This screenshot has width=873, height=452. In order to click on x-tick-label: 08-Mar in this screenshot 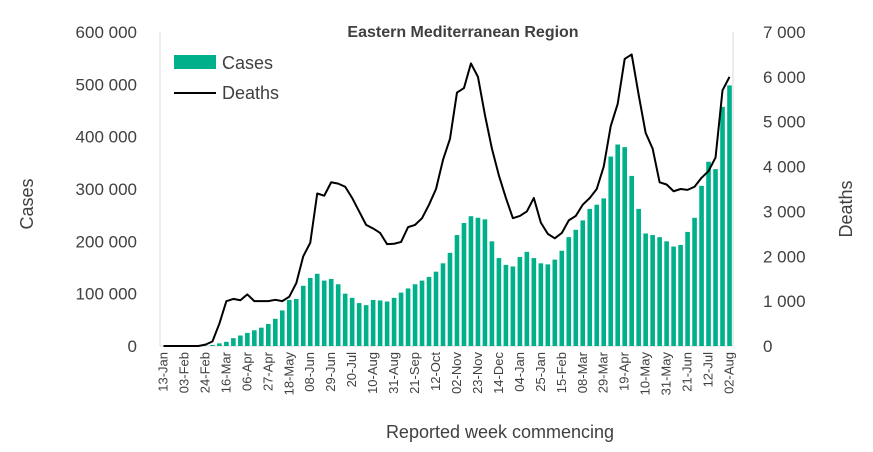, I will do `click(582, 372)`.